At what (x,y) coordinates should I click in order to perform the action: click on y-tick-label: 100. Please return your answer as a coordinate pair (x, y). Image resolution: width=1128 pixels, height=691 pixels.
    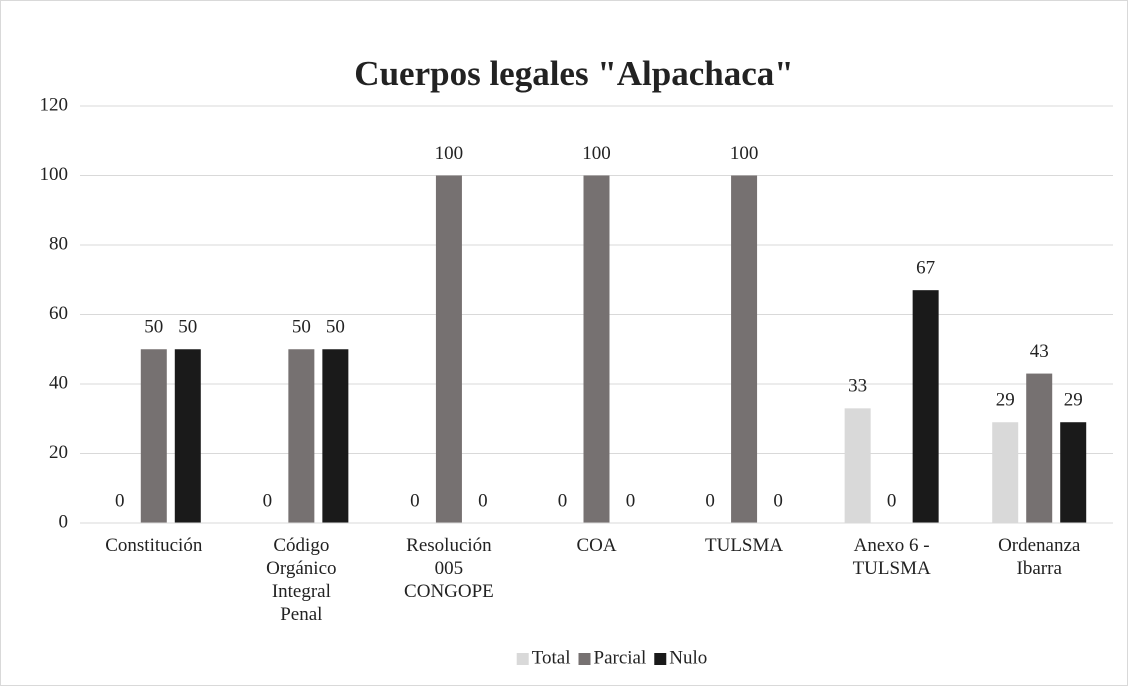
    Looking at the image, I should click on (54, 174).